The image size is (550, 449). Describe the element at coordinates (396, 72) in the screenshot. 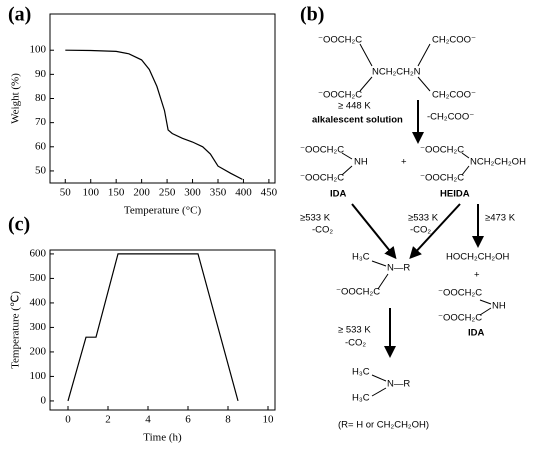

I see `diagram-text: NCH₂CH₂N` at that location.